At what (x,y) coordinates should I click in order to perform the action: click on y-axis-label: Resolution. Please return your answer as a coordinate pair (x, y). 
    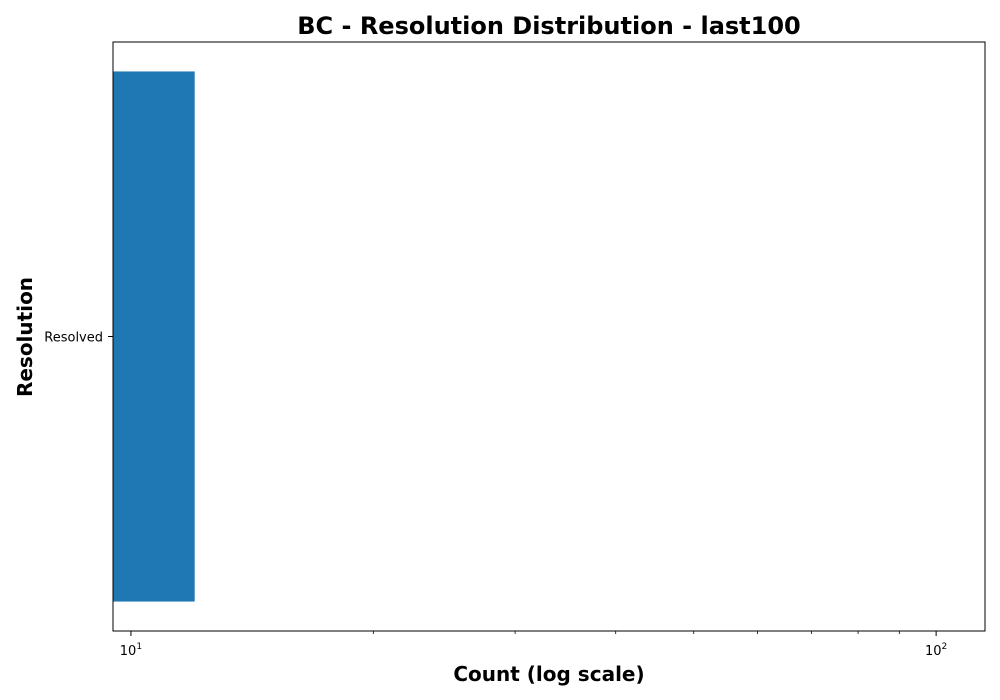
    Looking at the image, I should click on (25, 337).